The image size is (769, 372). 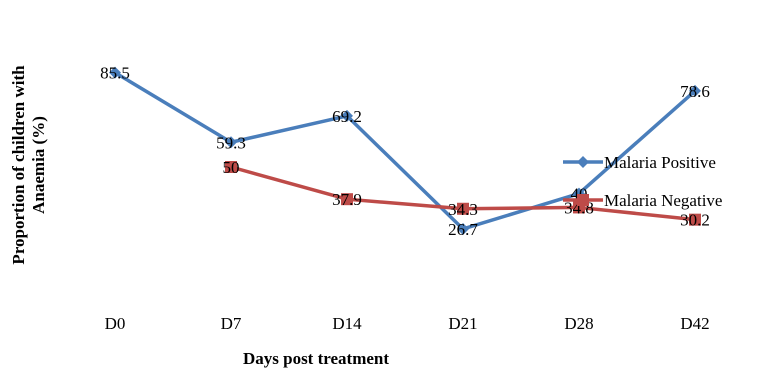 What do you see at coordinates (578, 323) in the screenshot?
I see `x-tick-label: D28` at bounding box center [578, 323].